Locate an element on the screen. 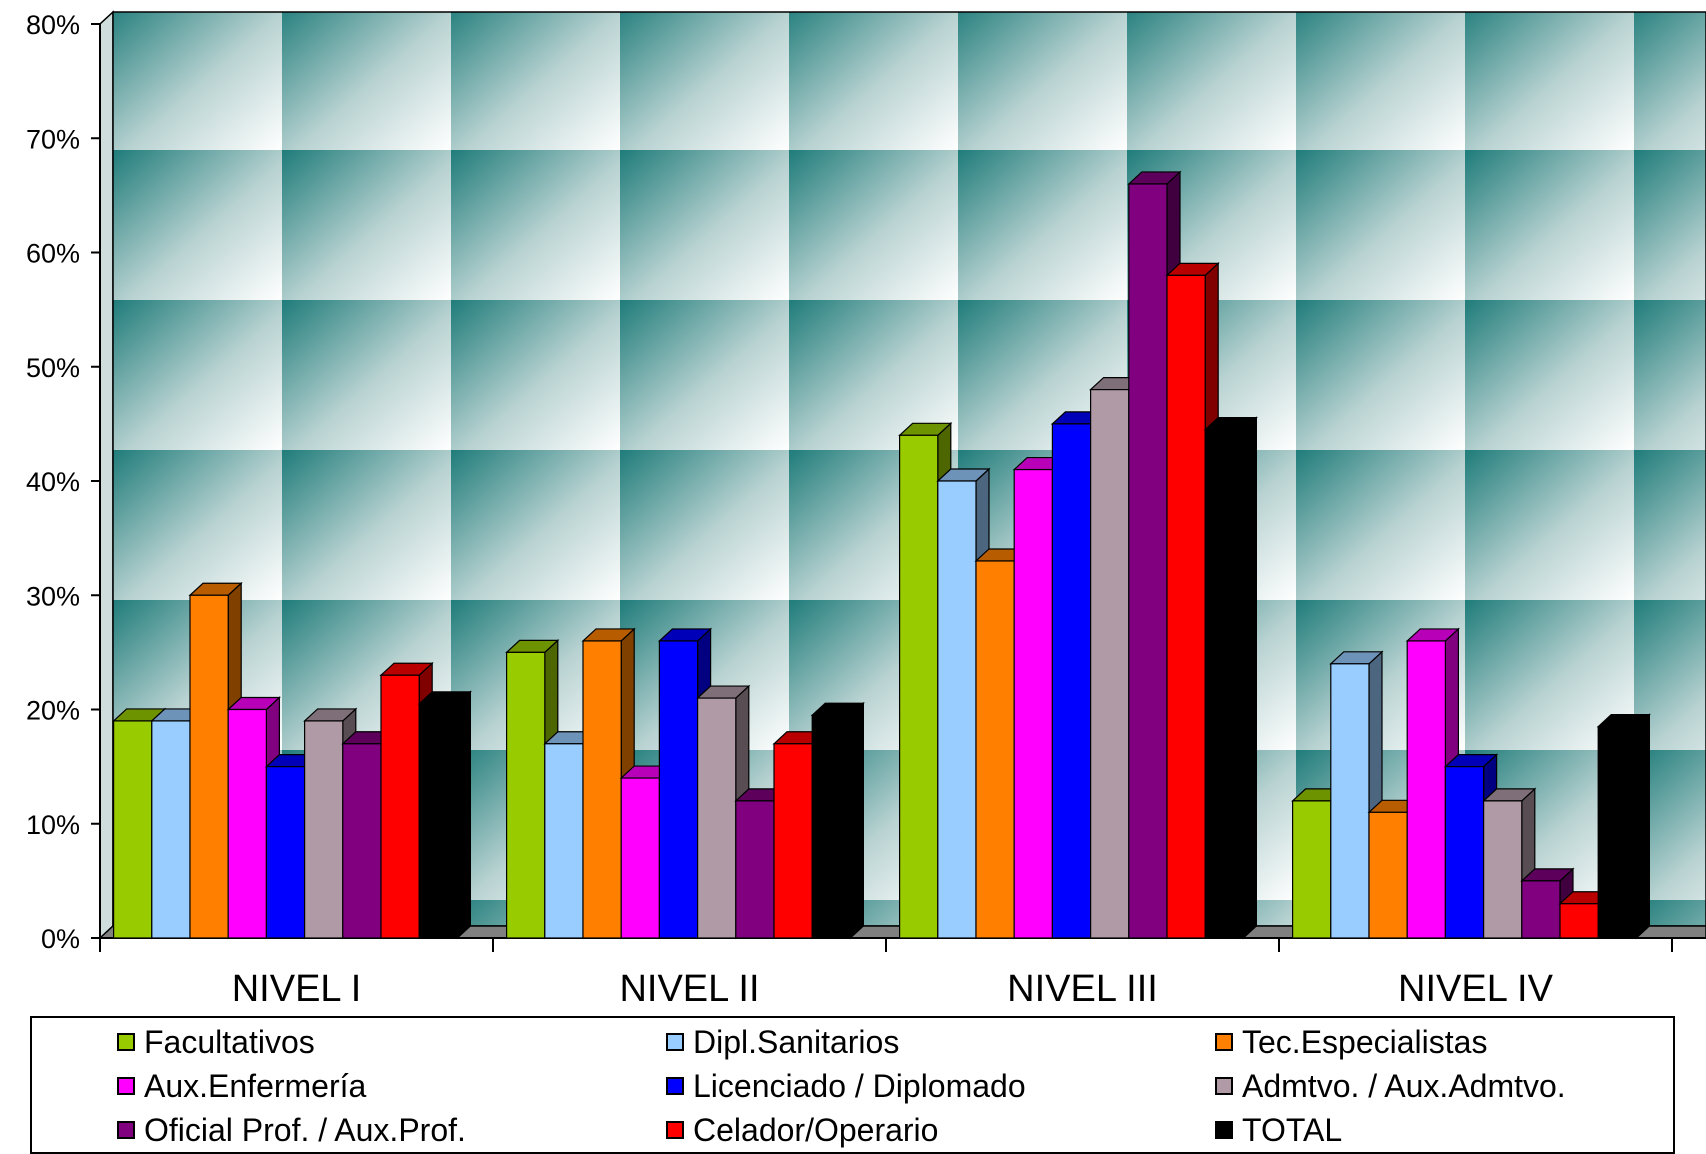 Image resolution: width=1706 pixels, height=1154 pixels. legend-item: TOTAL is located at coordinates (1444, 1130).